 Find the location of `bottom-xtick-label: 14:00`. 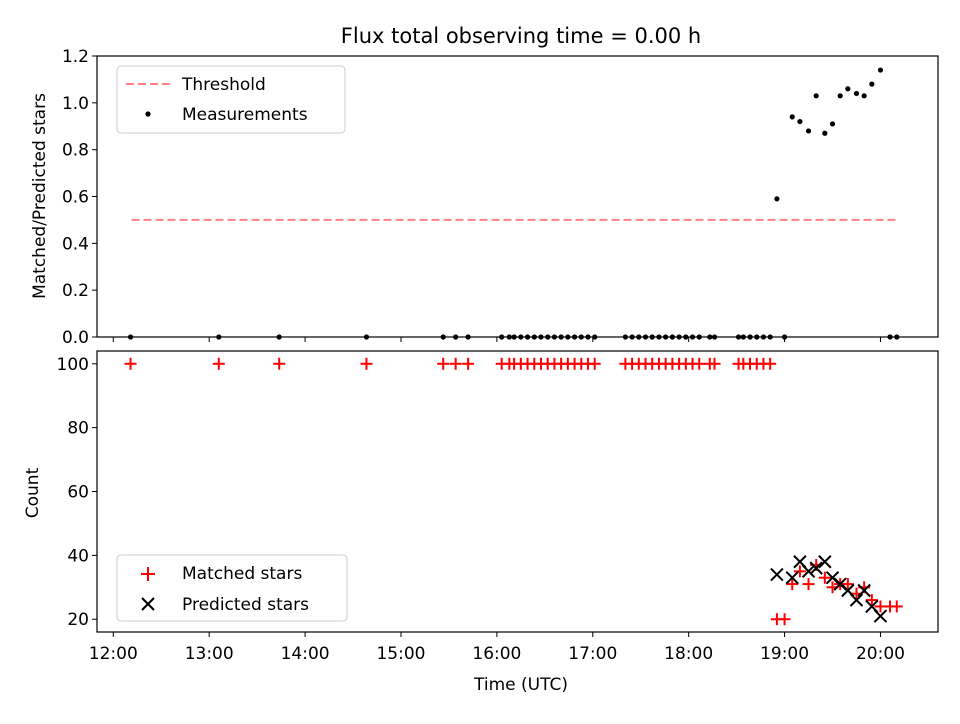

bottom-xtick-label: 14:00 is located at coordinates (305, 654).